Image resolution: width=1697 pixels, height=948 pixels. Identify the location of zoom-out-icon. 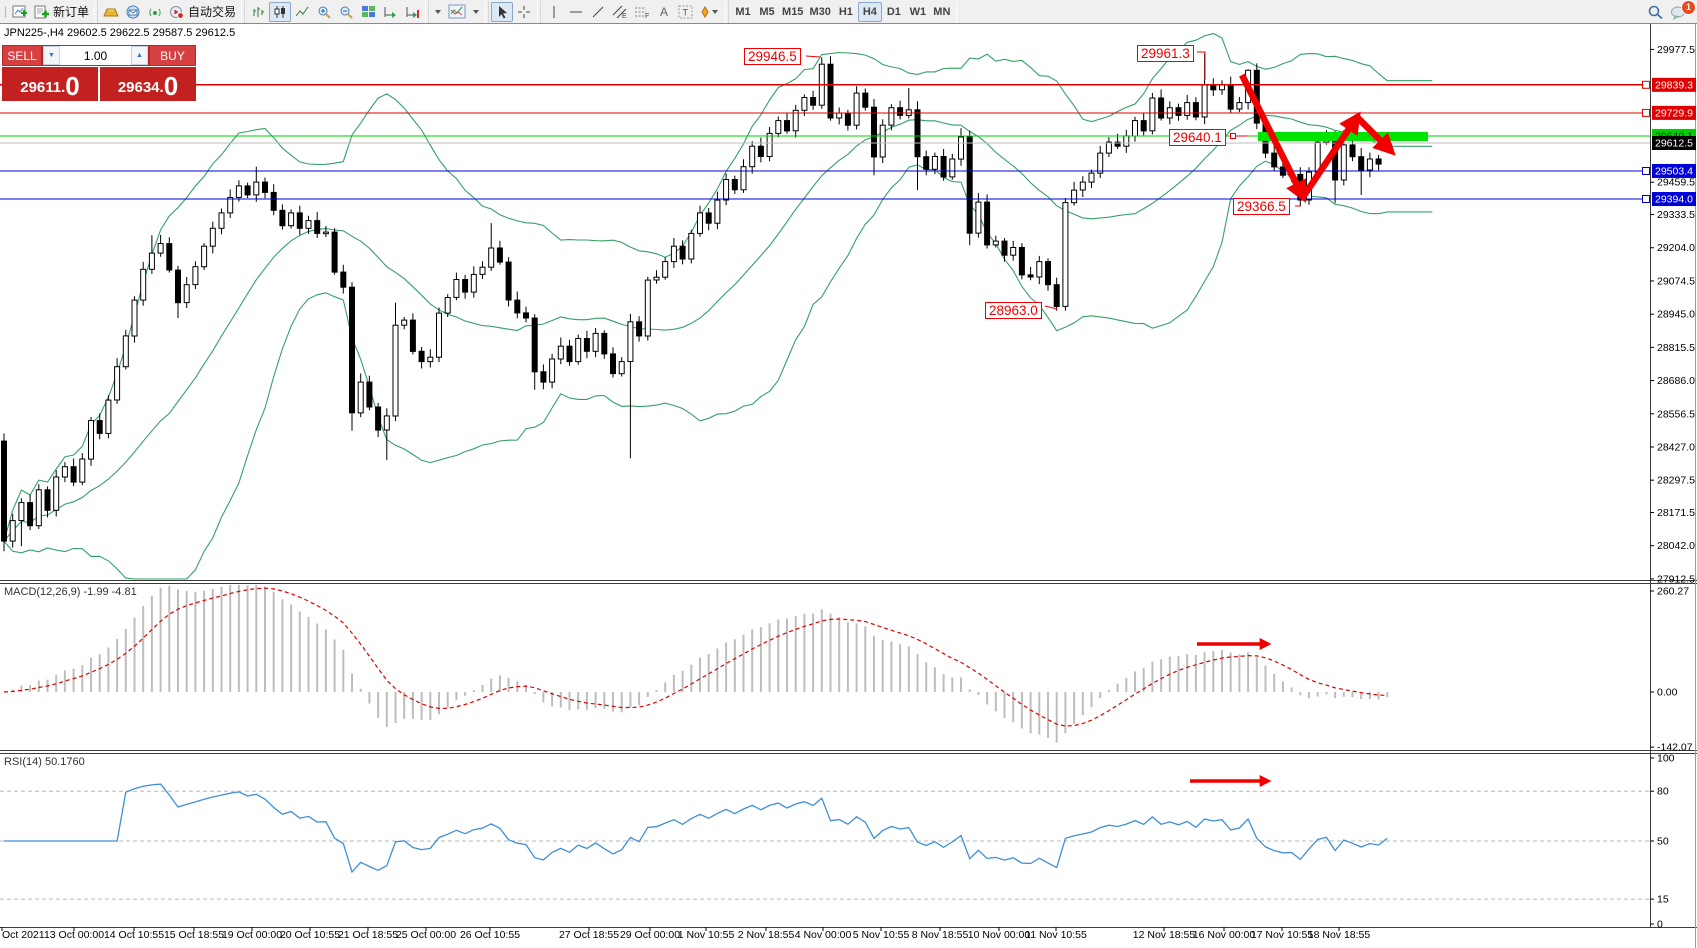
(346, 12).